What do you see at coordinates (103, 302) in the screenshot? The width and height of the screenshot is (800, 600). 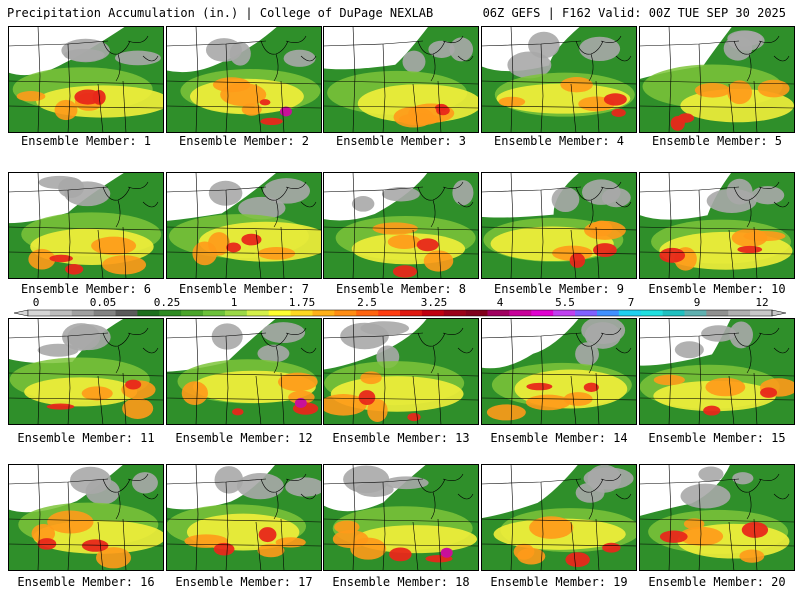 I see `colorbar-tick-label: 0.05` at bounding box center [103, 302].